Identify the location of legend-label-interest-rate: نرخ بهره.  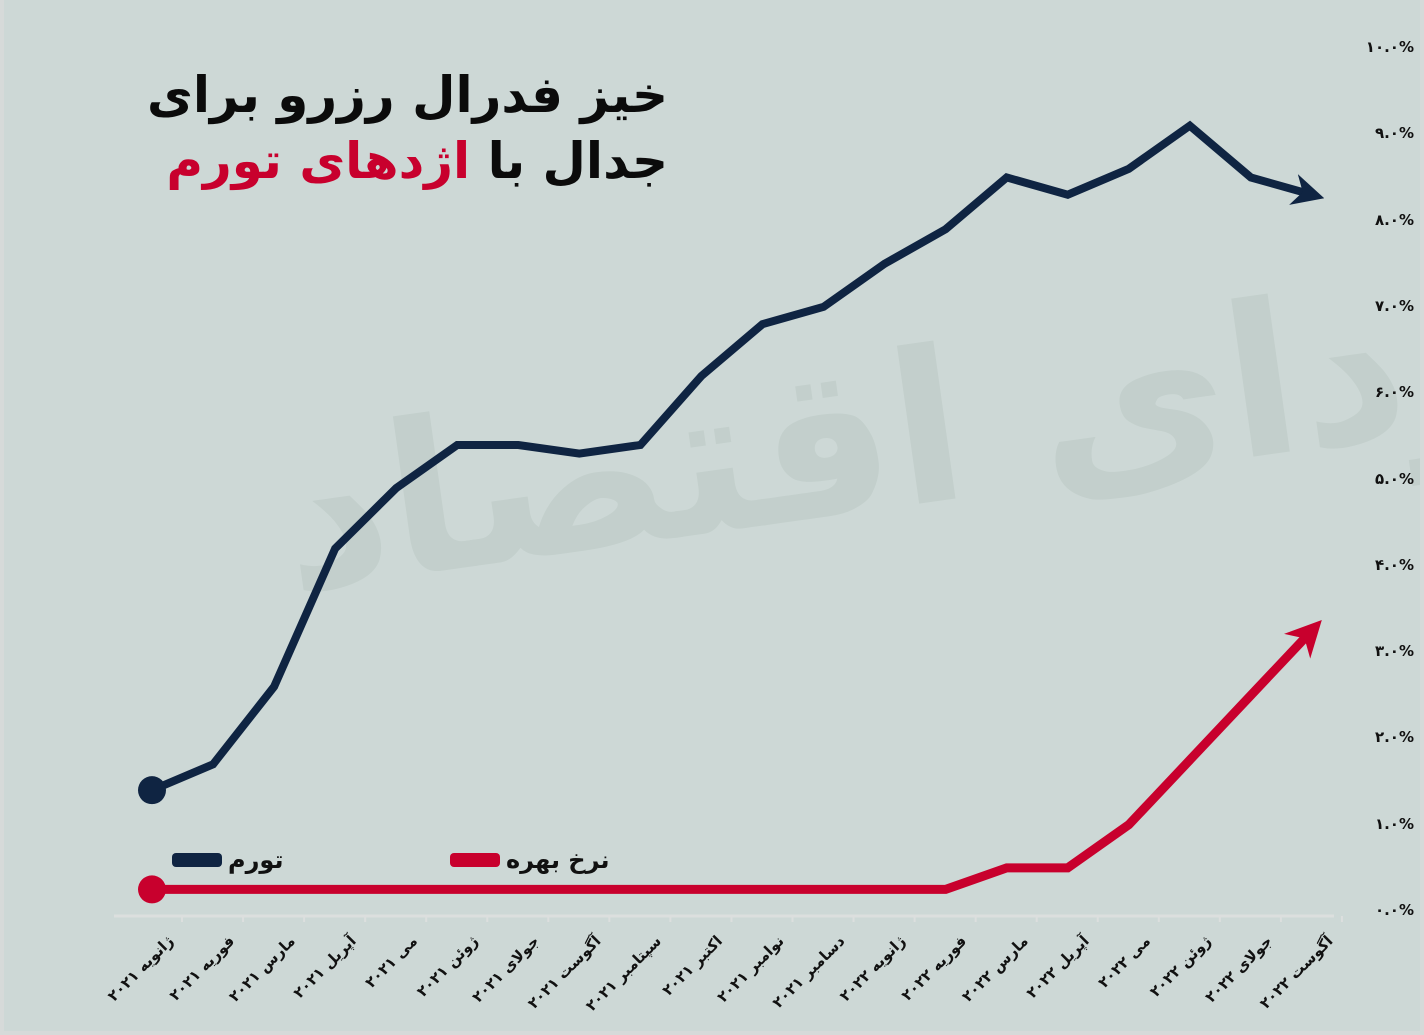
(558, 860).